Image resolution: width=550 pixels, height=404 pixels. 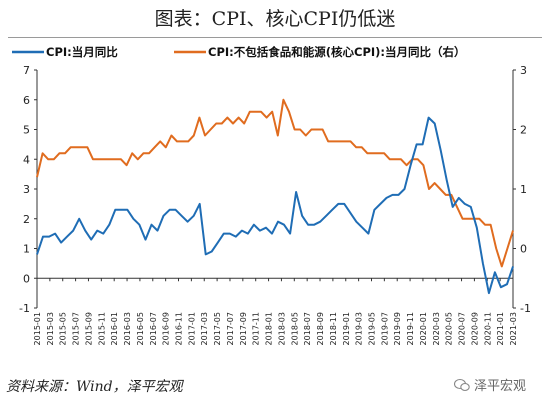 What do you see at coordinates (37, 328) in the screenshot?
I see `x-tick-label: 2015-01` at bounding box center [37, 328].